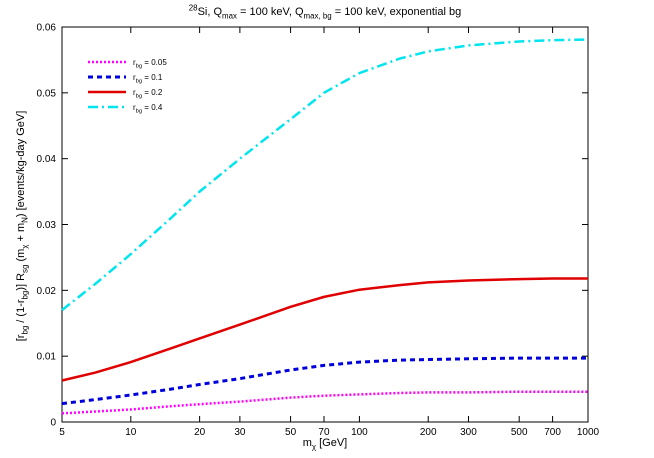 The image size is (654, 458). I want to click on y-axis-label-part: [r, so click(21, 337).